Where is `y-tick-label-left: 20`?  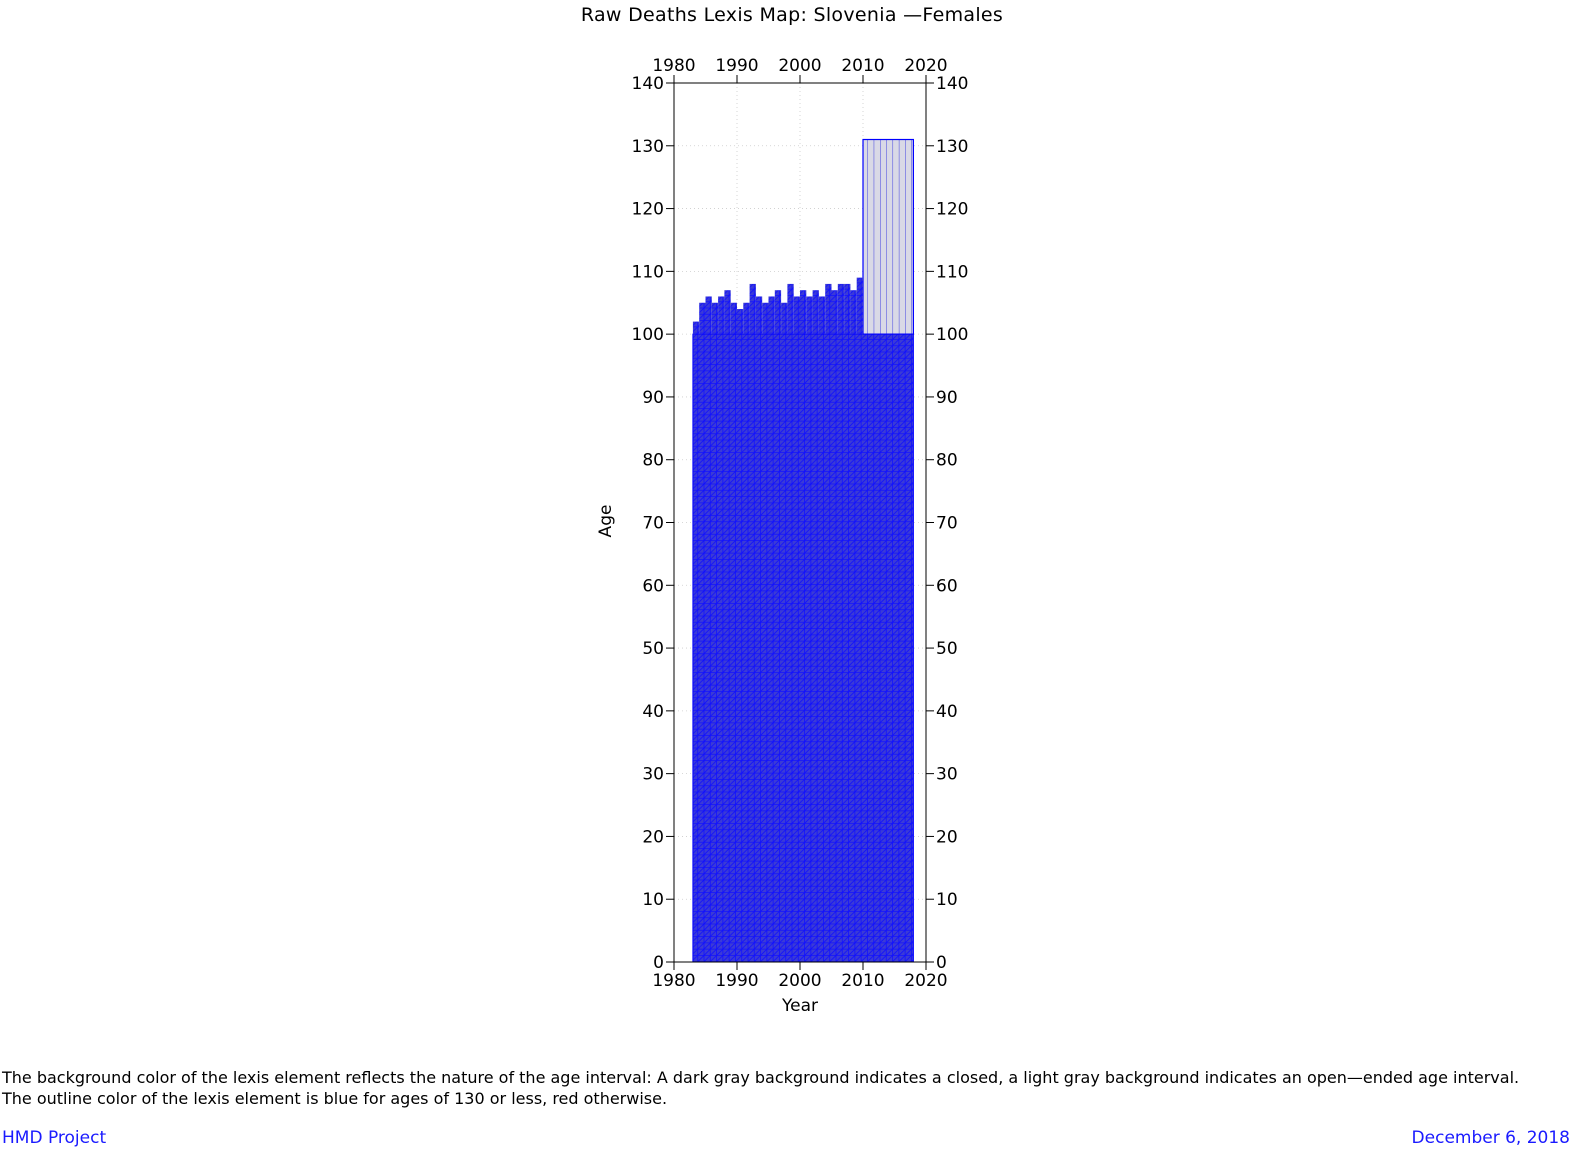
y-tick-label-left: 20 is located at coordinates (653, 837).